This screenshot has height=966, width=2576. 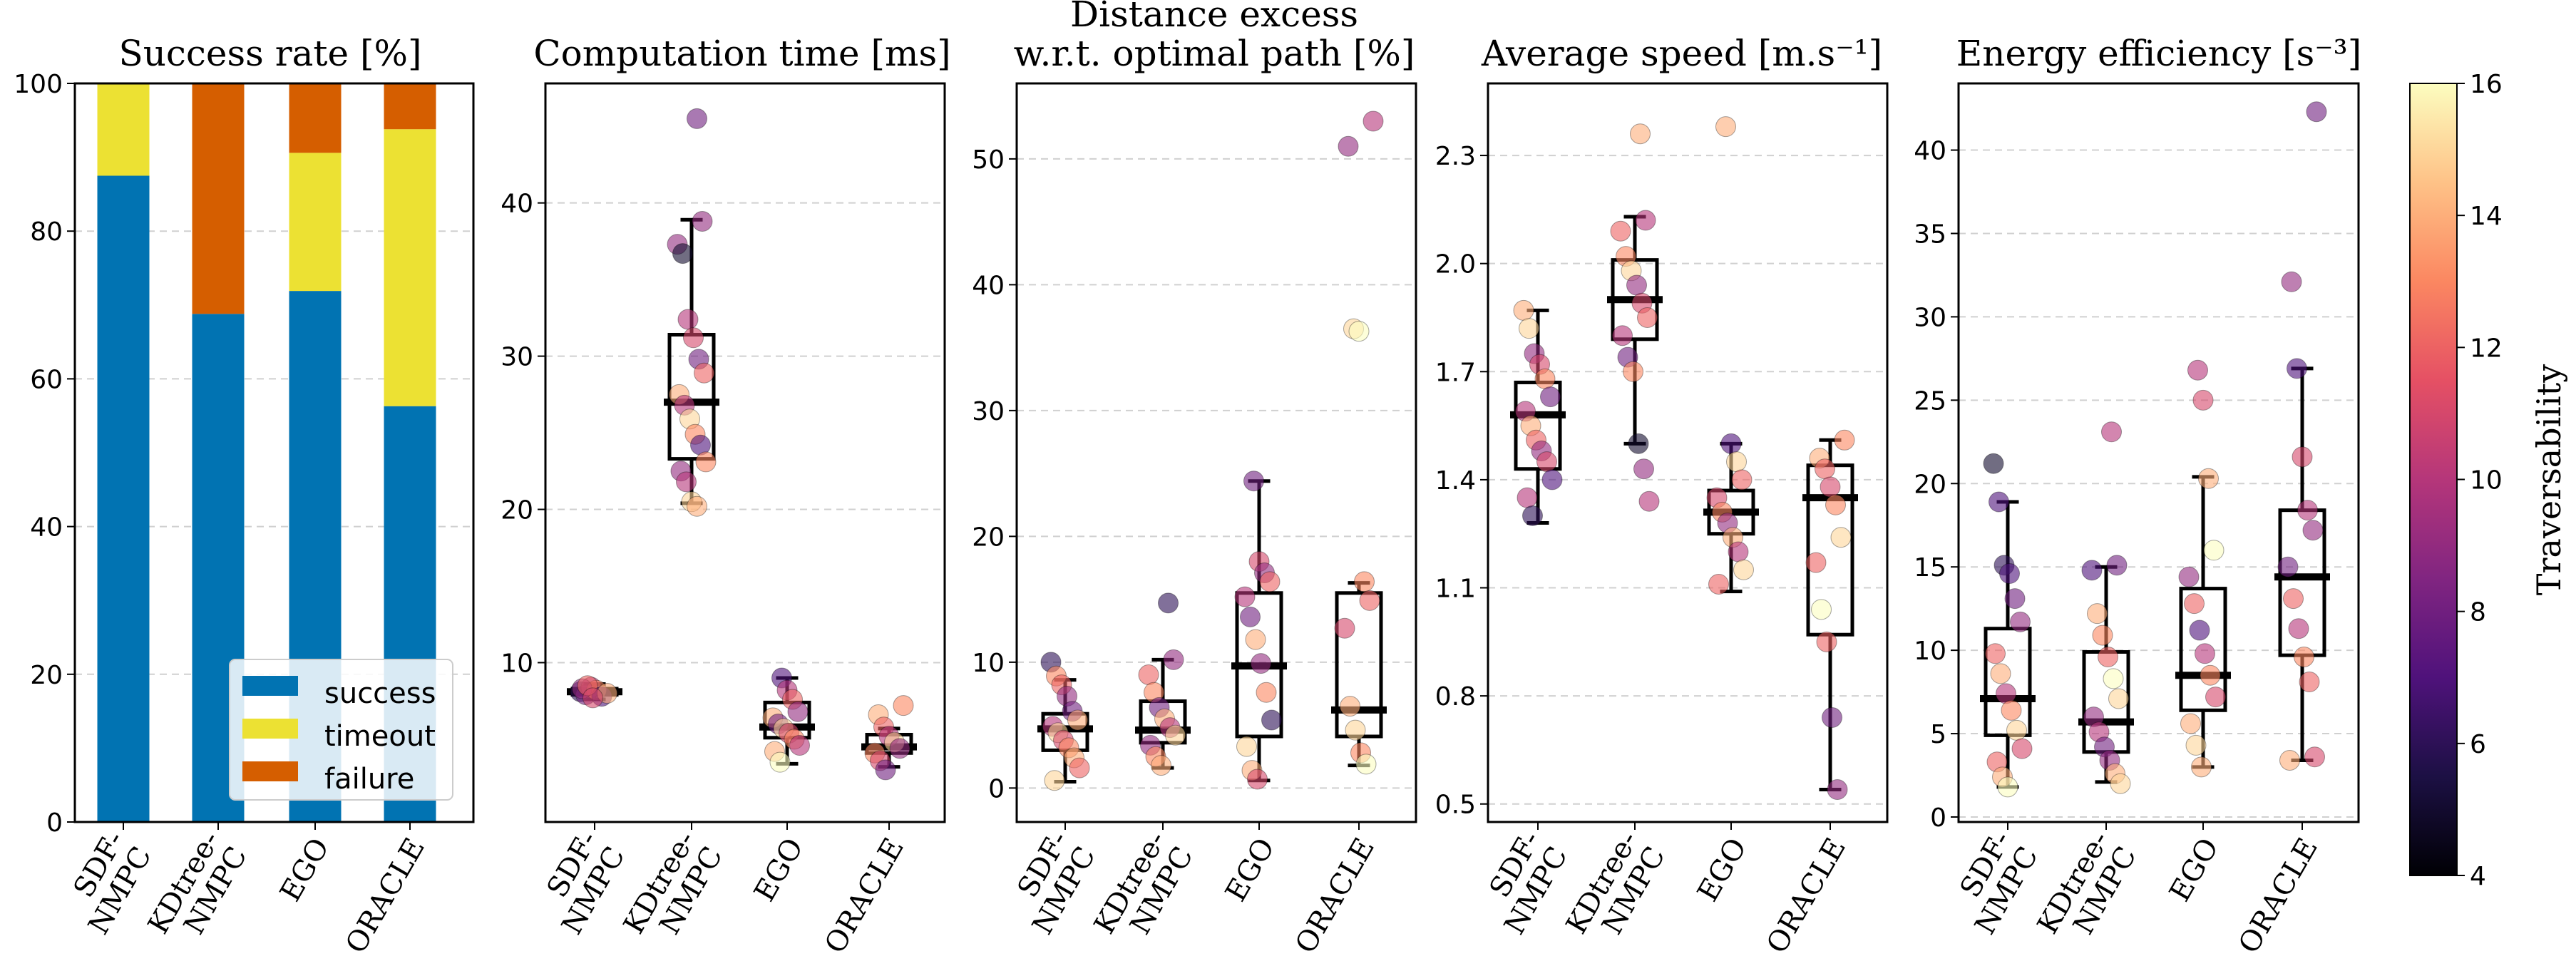 What do you see at coordinates (1938, 734) in the screenshot?
I see `y-tick-label: 5` at bounding box center [1938, 734].